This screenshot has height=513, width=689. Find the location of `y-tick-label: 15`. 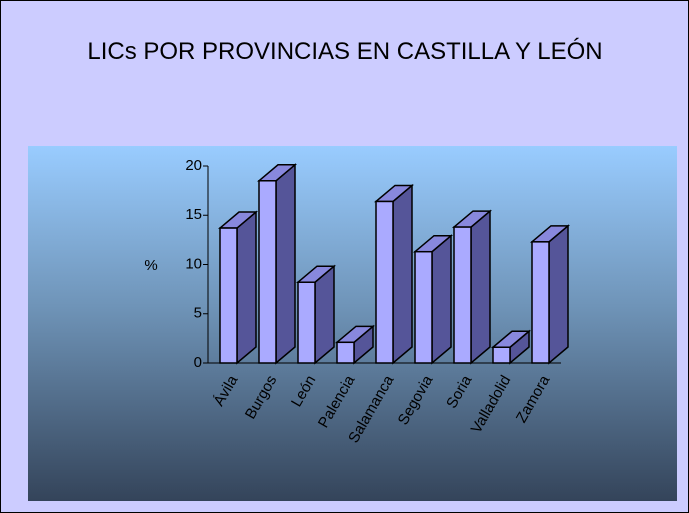

y-tick-label: 15 is located at coordinates (193, 214).